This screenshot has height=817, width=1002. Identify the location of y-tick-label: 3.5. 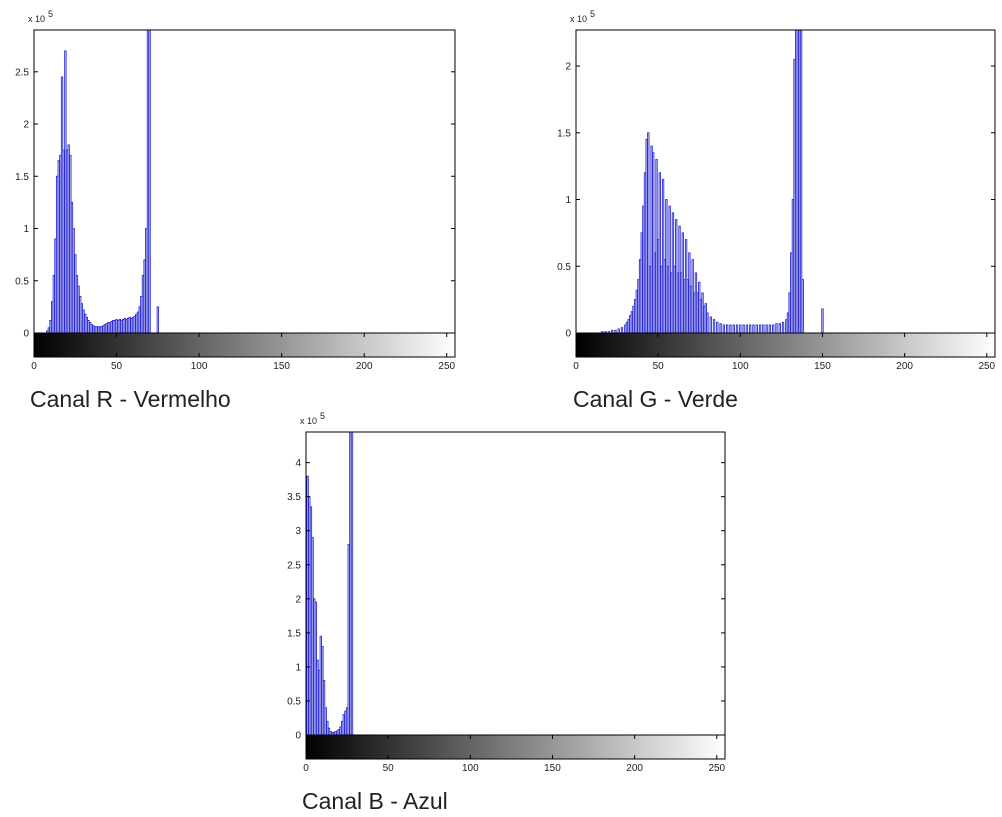
(294, 497).